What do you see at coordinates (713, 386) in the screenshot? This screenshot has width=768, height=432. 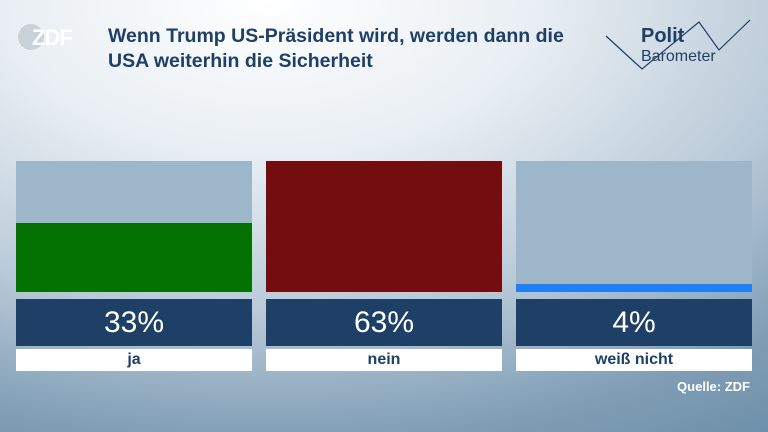 I see `source-note: Quelle: ZDF` at bounding box center [713, 386].